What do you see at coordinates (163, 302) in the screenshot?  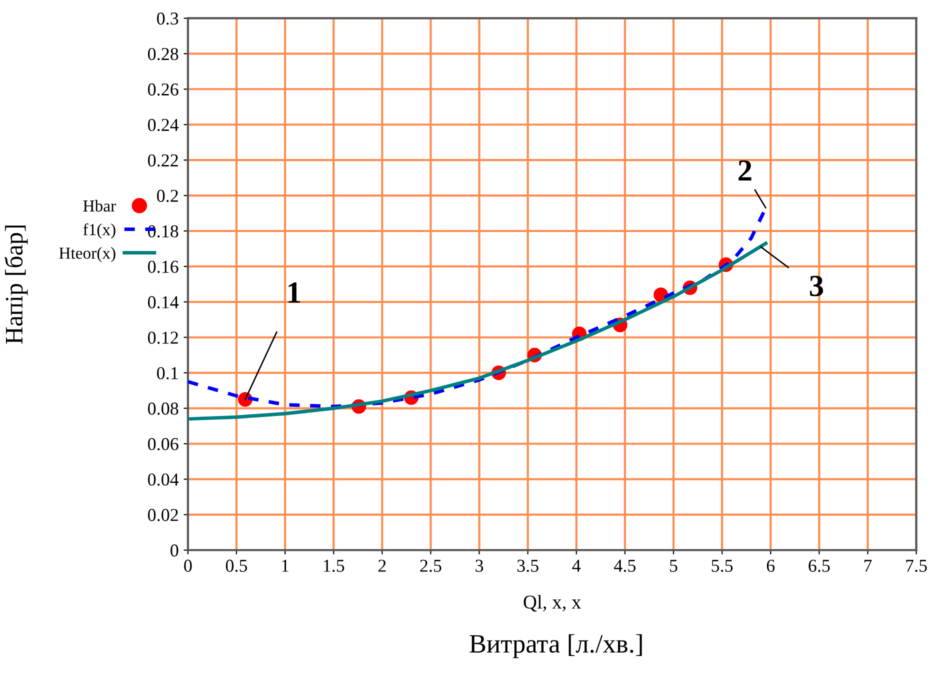 I see `y-tick-label: 0.14` at bounding box center [163, 302].